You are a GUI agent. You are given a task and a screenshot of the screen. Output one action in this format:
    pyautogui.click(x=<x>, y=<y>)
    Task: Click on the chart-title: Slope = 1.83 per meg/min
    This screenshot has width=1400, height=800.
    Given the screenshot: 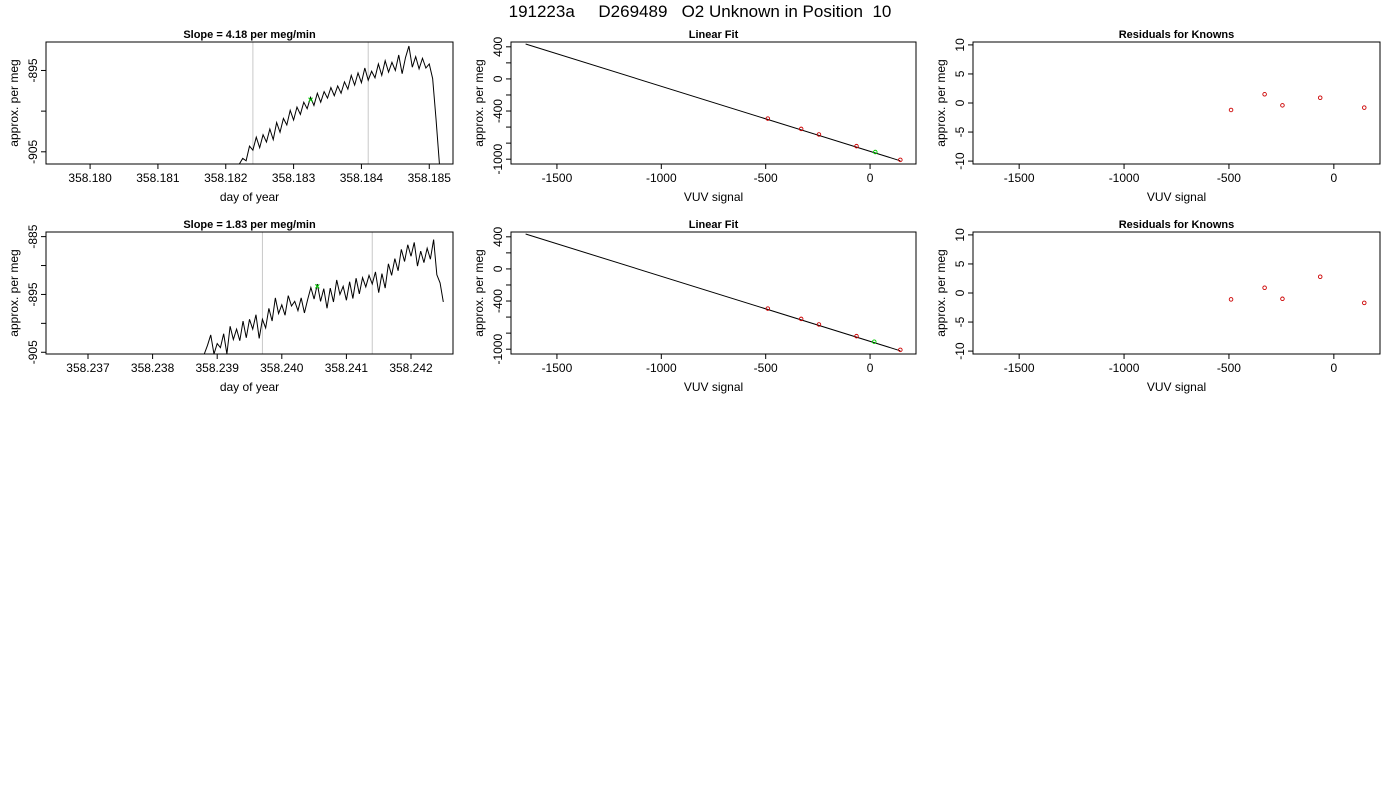 What is the action you would take?
    pyautogui.click(x=249, y=225)
    